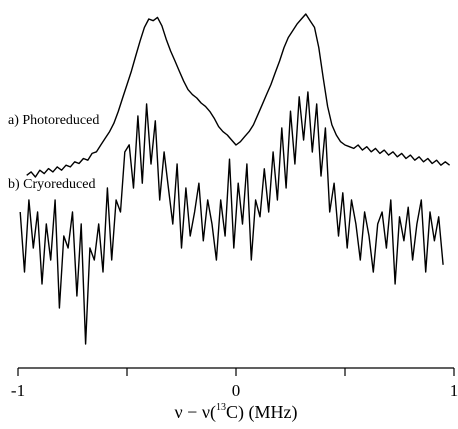 The width and height of the screenshot is (458, 429). What do you see at coordinates (51, 184) in the screenshot?
I see `series-label-cryoreduced: b) Cryoreduced` at bounding box center [51, 184].